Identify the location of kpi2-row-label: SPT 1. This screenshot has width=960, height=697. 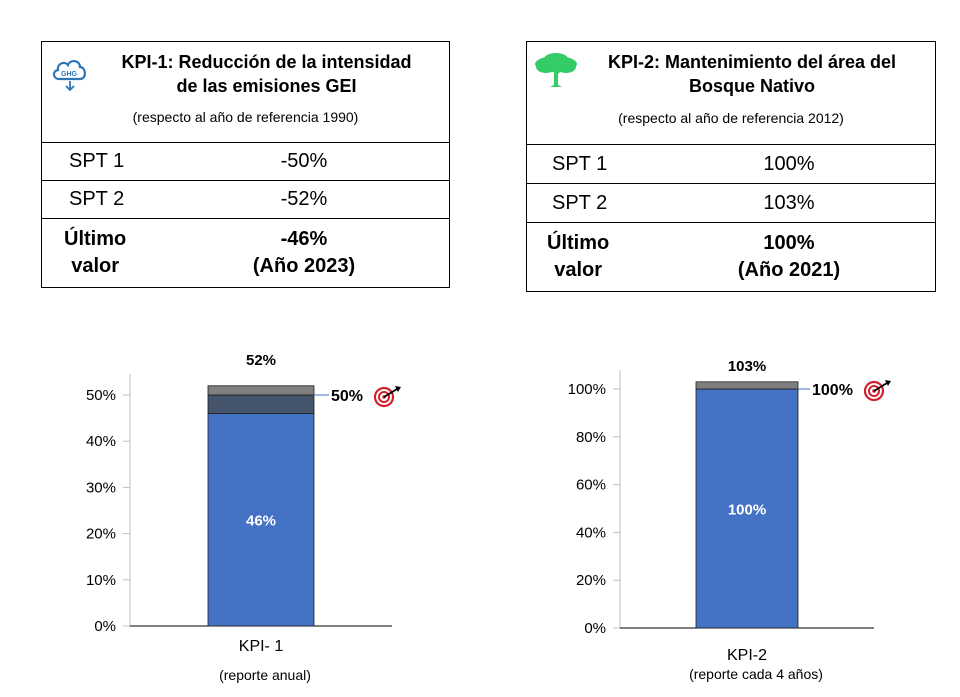
(580, 163).